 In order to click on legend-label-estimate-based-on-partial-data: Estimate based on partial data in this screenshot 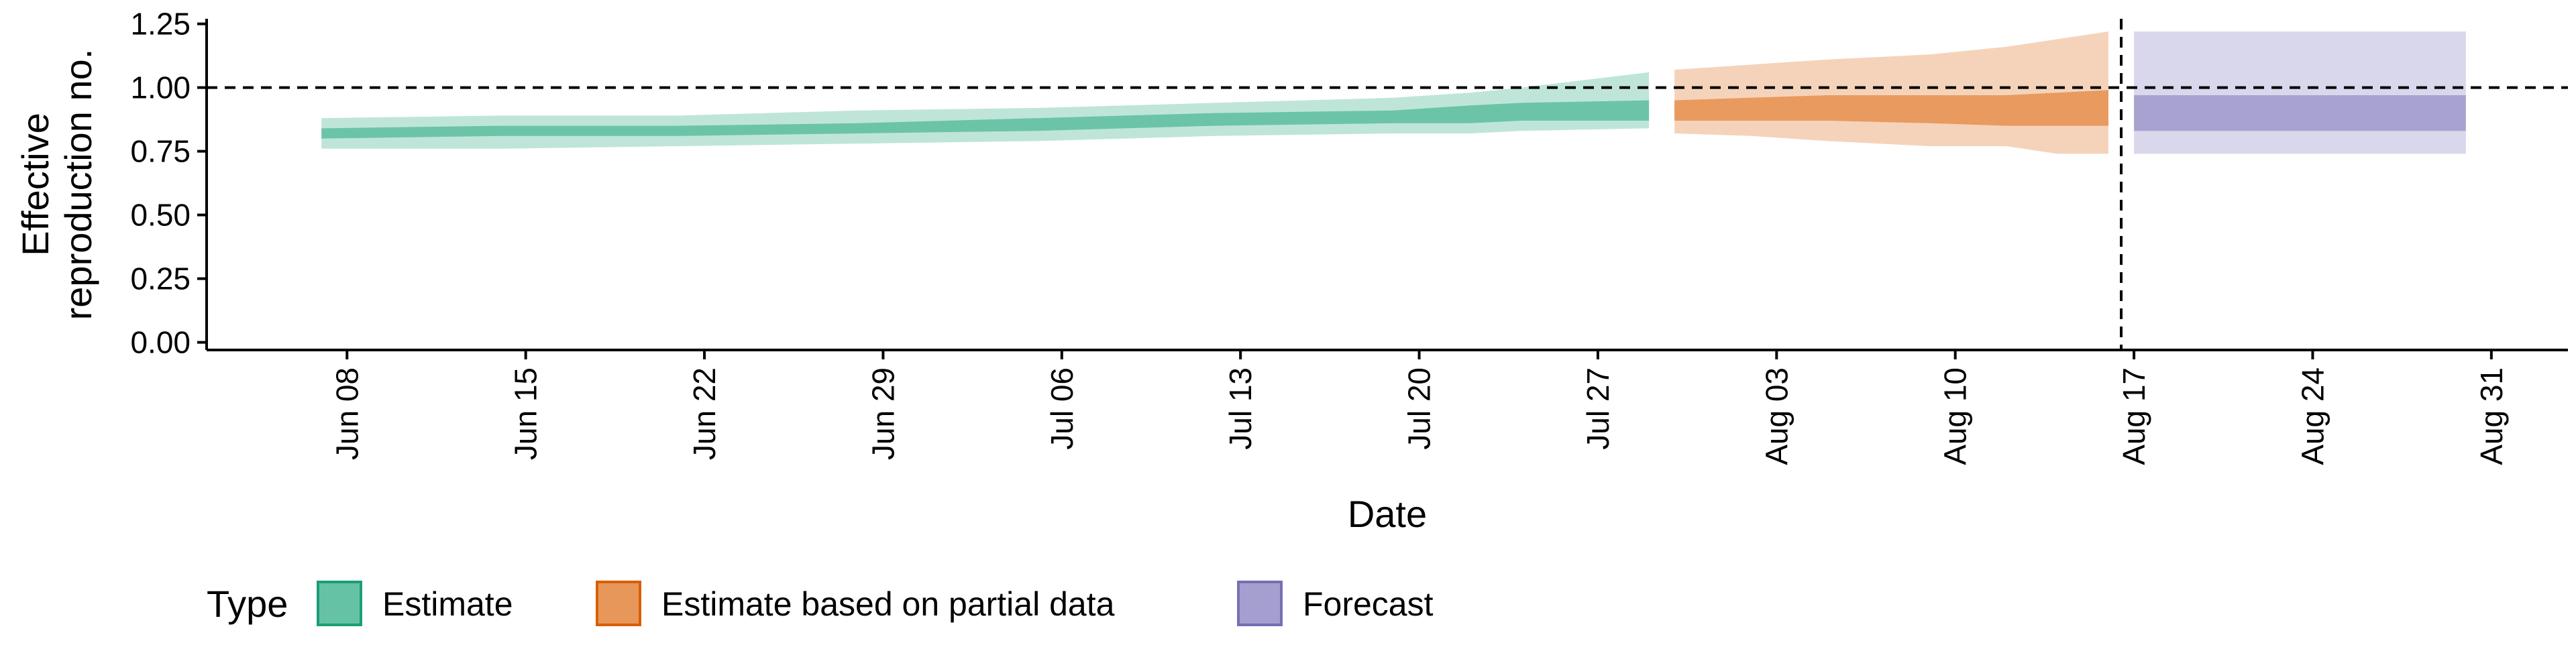, I will do `click(888, 604)`.